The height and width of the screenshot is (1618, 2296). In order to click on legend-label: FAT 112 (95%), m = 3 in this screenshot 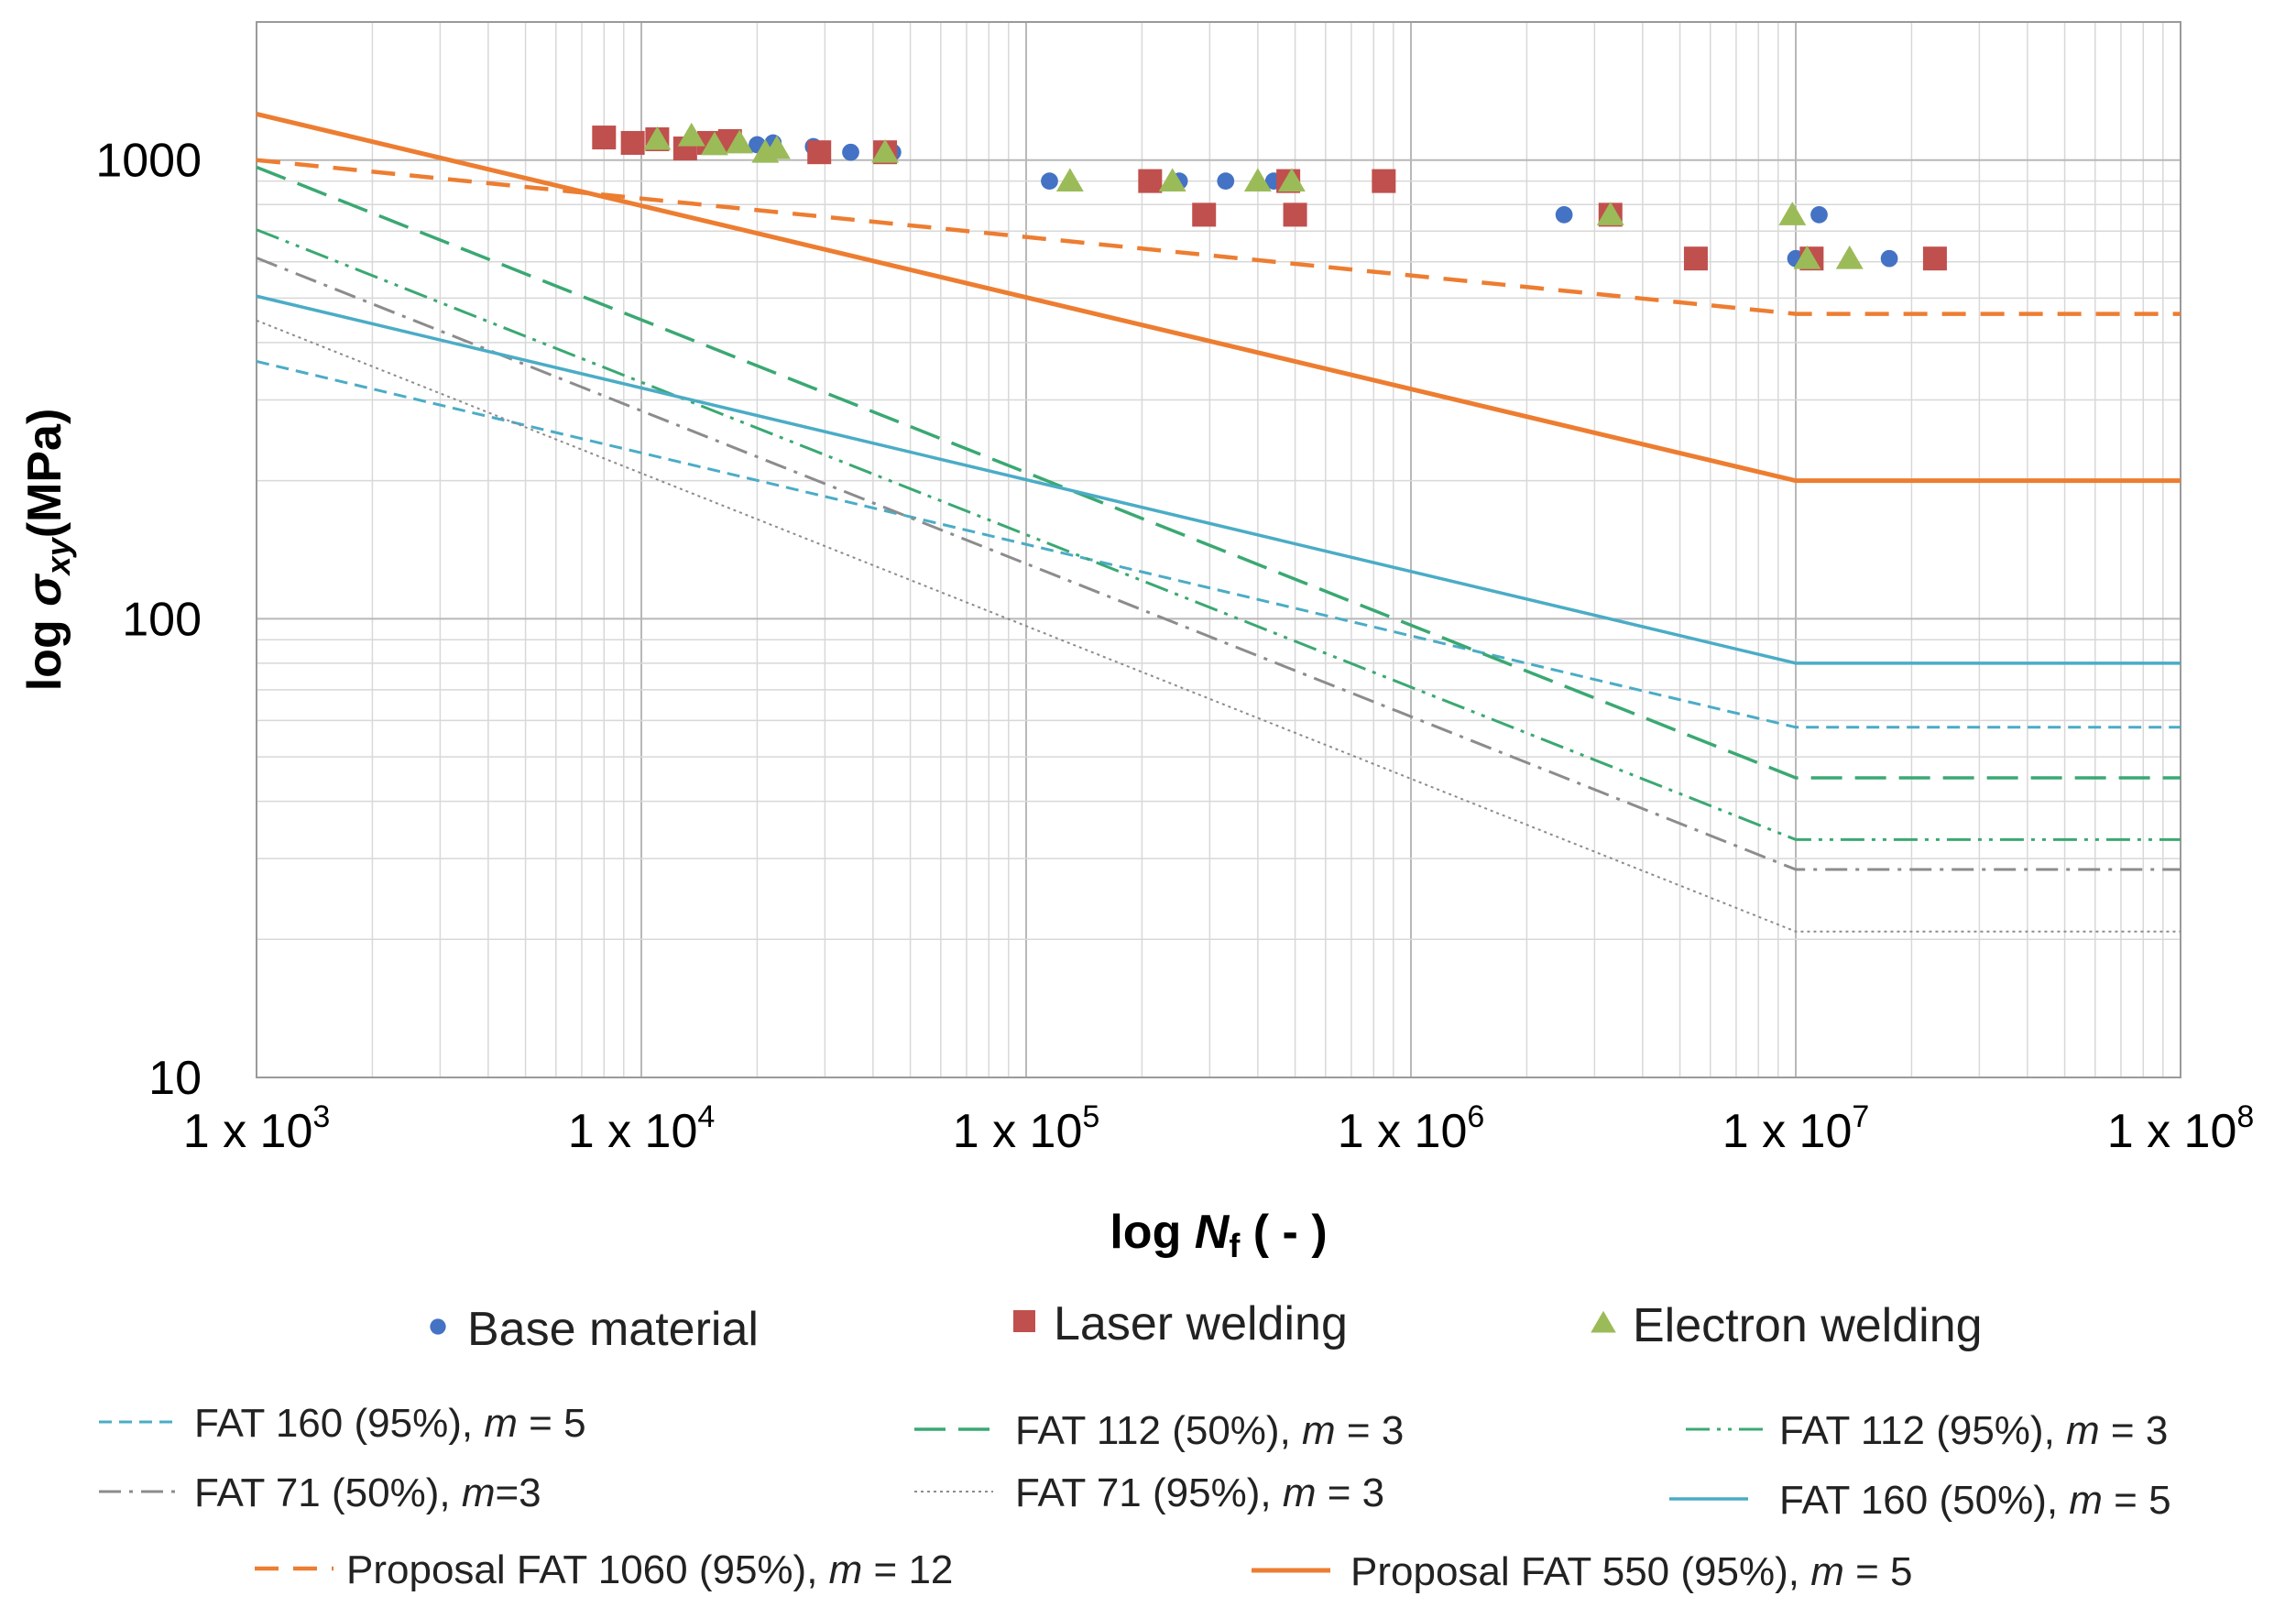, I will do `click(1974, 1430)`.